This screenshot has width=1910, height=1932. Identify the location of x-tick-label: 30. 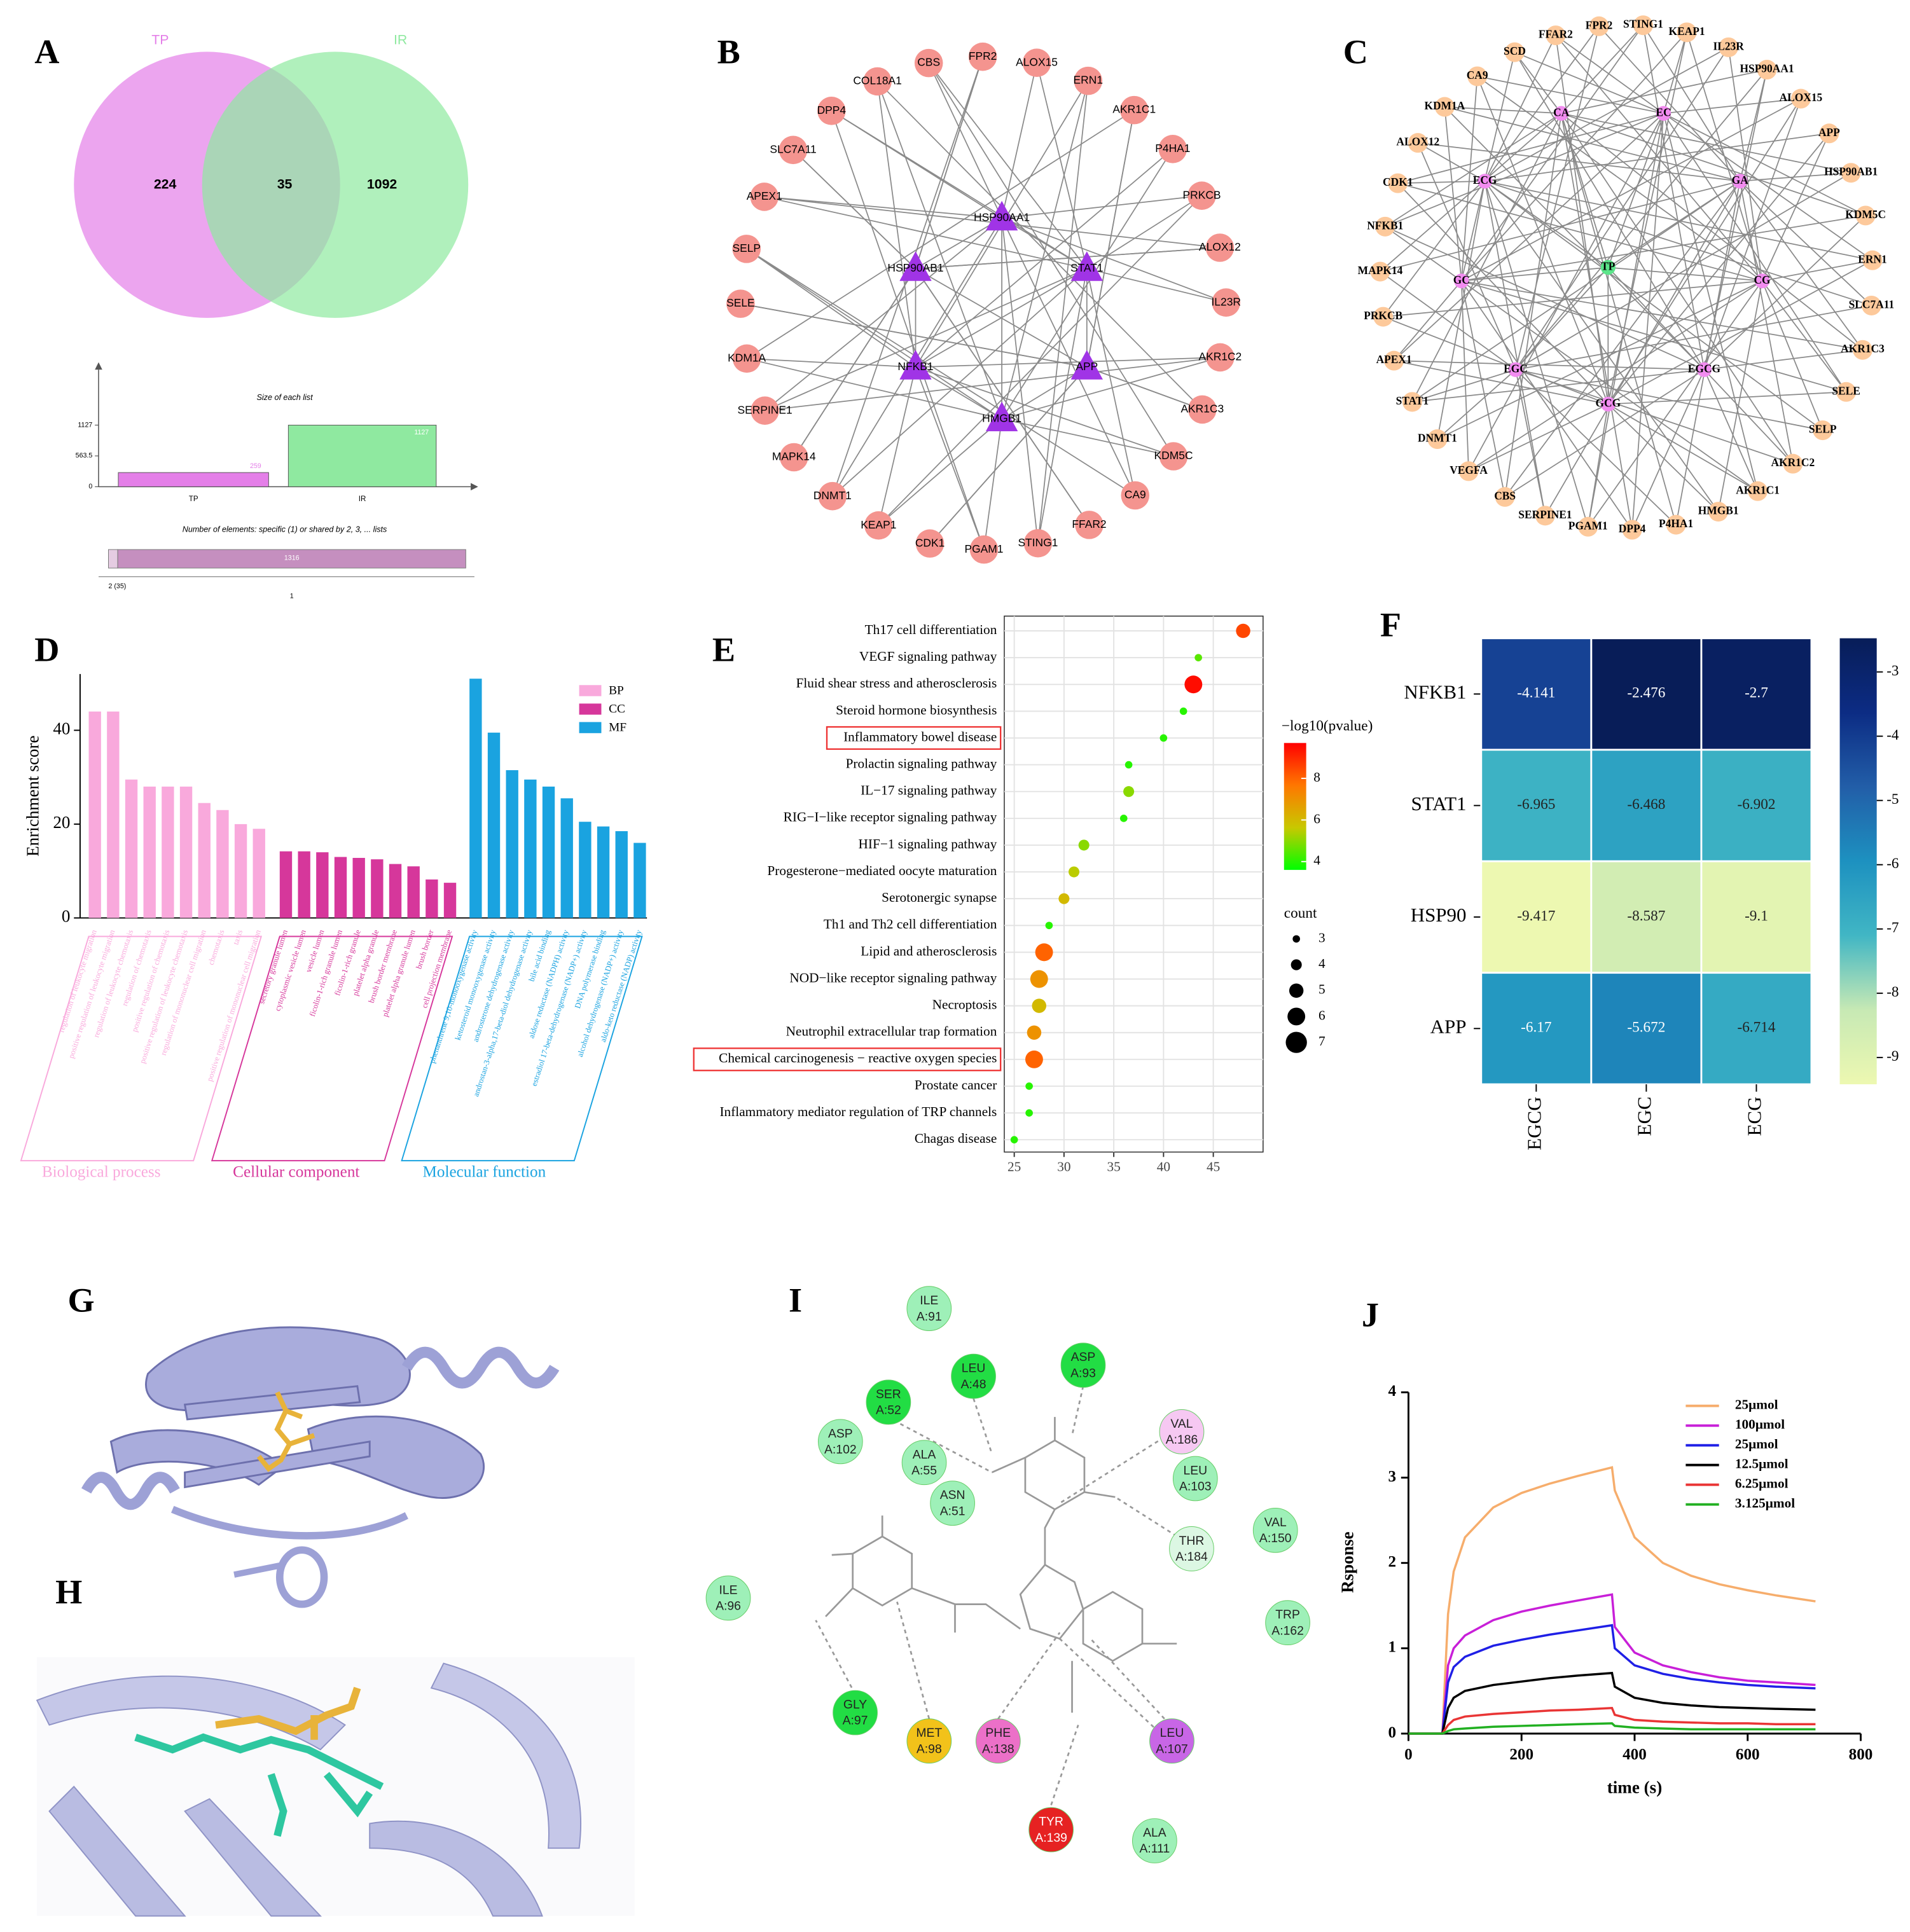
(1063, 1167).